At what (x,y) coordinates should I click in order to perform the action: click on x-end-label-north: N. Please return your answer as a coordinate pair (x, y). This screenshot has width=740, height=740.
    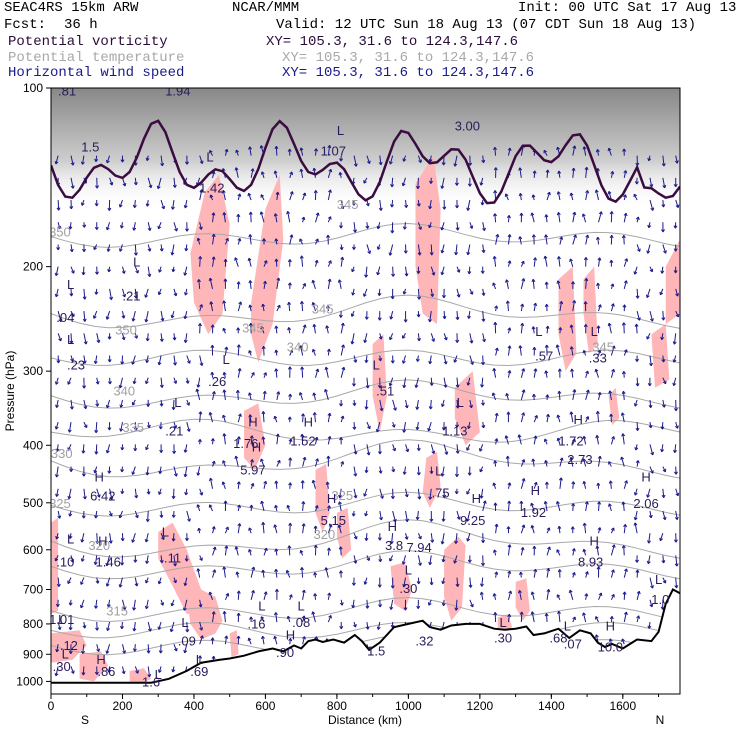
    Looking at the image, I should click on (660, 720).